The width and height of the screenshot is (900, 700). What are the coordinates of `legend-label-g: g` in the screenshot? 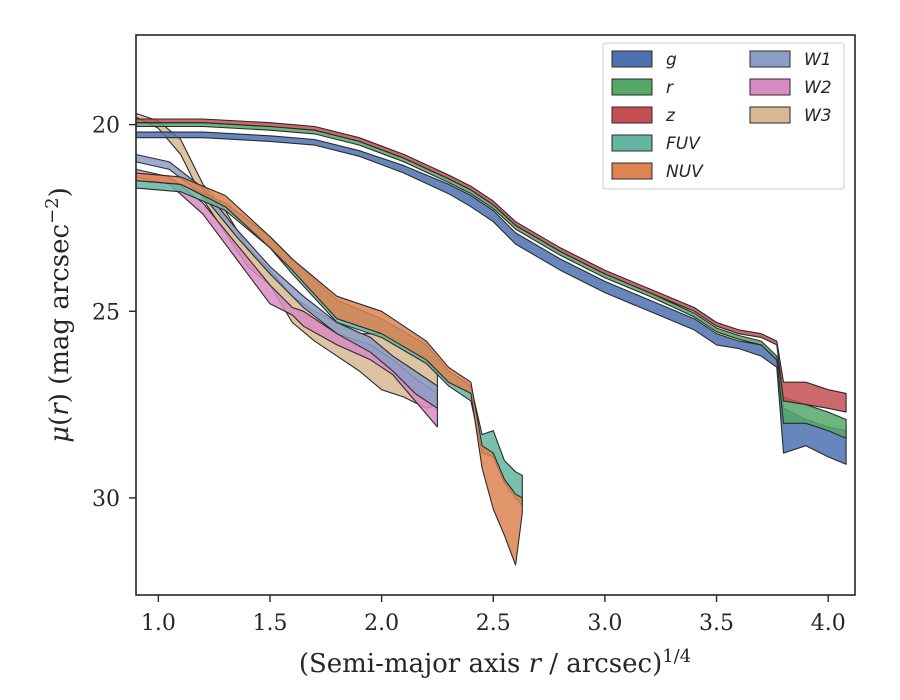 It's located at (671, 60).